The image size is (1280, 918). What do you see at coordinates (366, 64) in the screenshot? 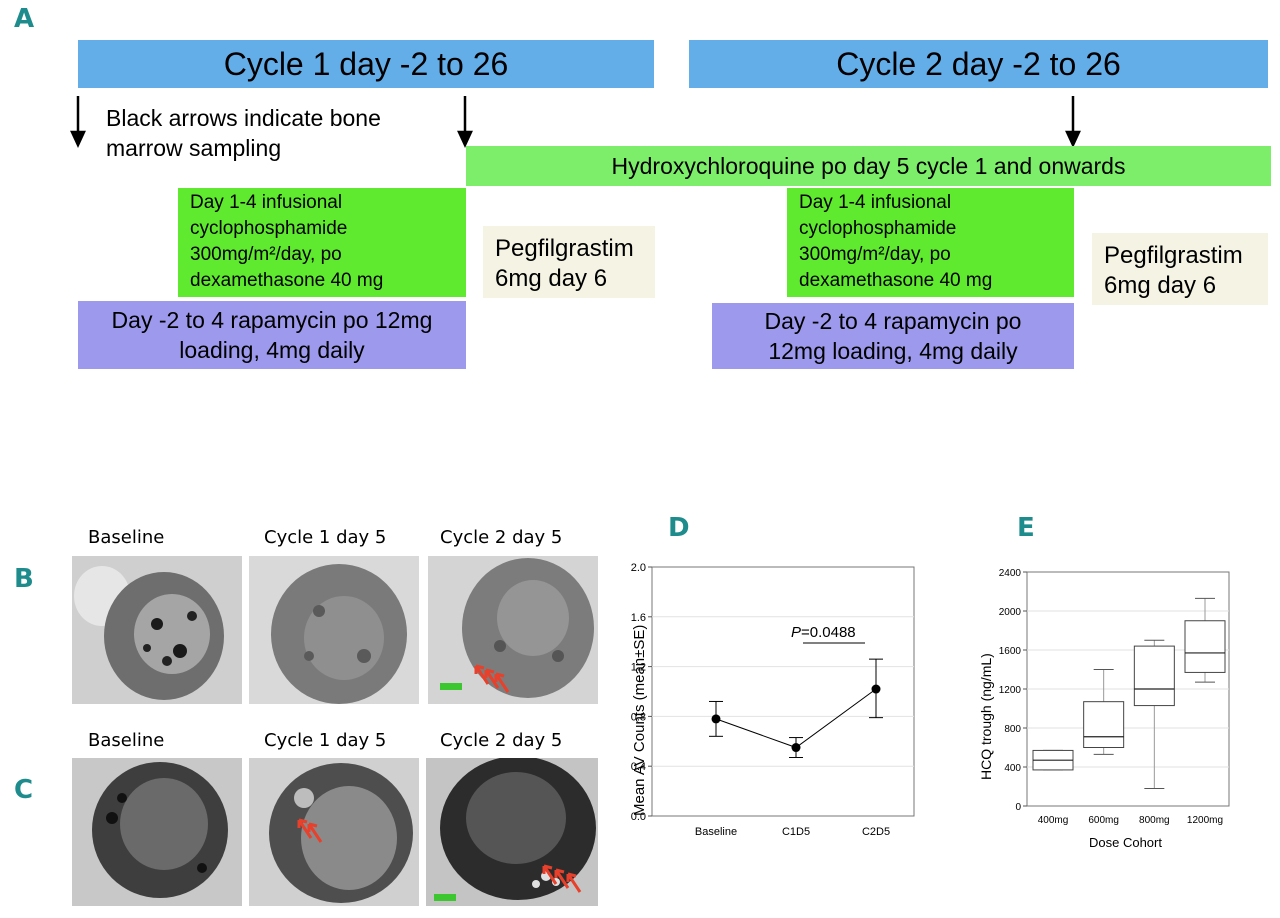
I see `cycle-1-bar: Cycle 1 day -2 to 26` at bounding box center [366, 64].